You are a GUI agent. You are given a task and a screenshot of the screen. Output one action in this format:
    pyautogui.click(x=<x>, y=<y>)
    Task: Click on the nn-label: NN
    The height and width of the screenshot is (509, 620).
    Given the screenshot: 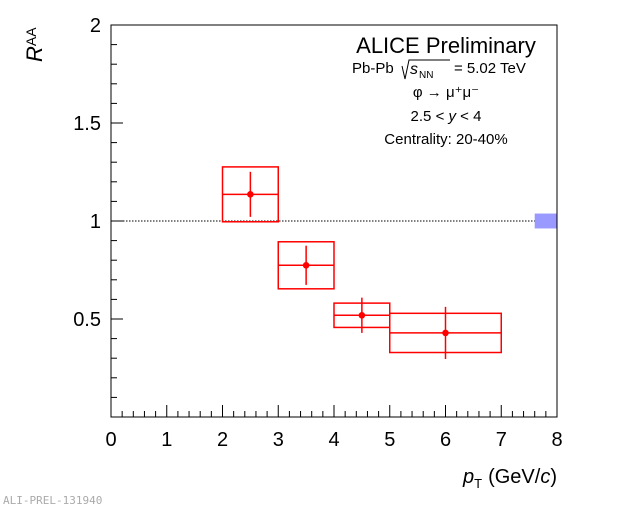 What is the action you would take?
    pyautogui.click(x=426, y=75)
    